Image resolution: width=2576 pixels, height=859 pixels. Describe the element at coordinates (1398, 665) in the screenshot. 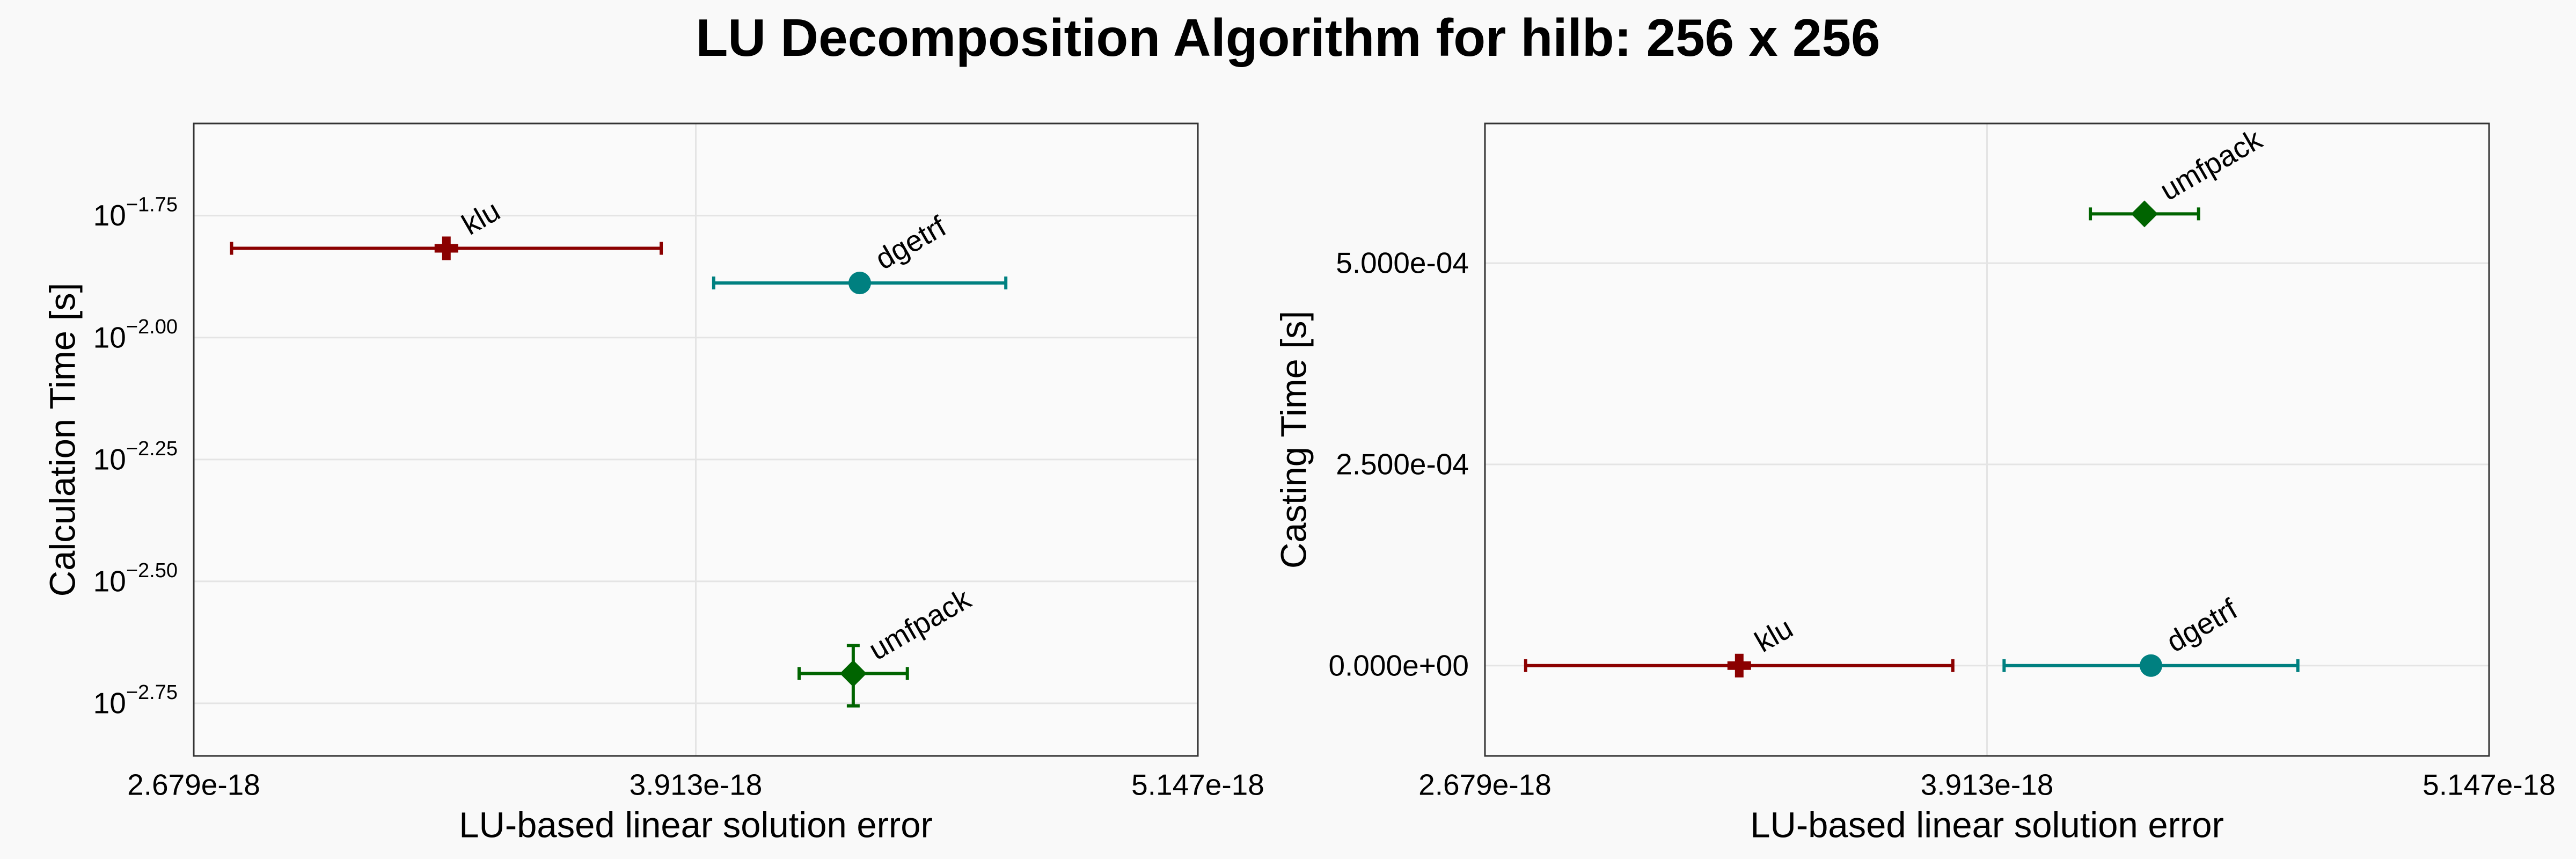

I see `y-tick-label: 0.000e+00` at that location.